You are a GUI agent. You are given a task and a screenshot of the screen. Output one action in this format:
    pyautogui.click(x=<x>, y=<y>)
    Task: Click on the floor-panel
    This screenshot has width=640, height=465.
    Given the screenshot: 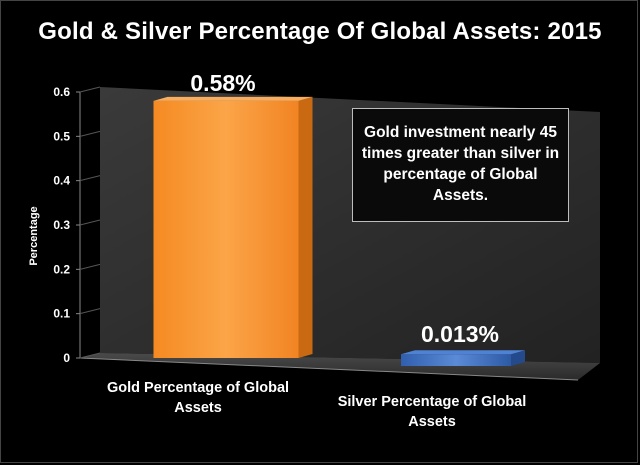 What is the action you would take?
    pyautogui.click(x=340, y=366)
    